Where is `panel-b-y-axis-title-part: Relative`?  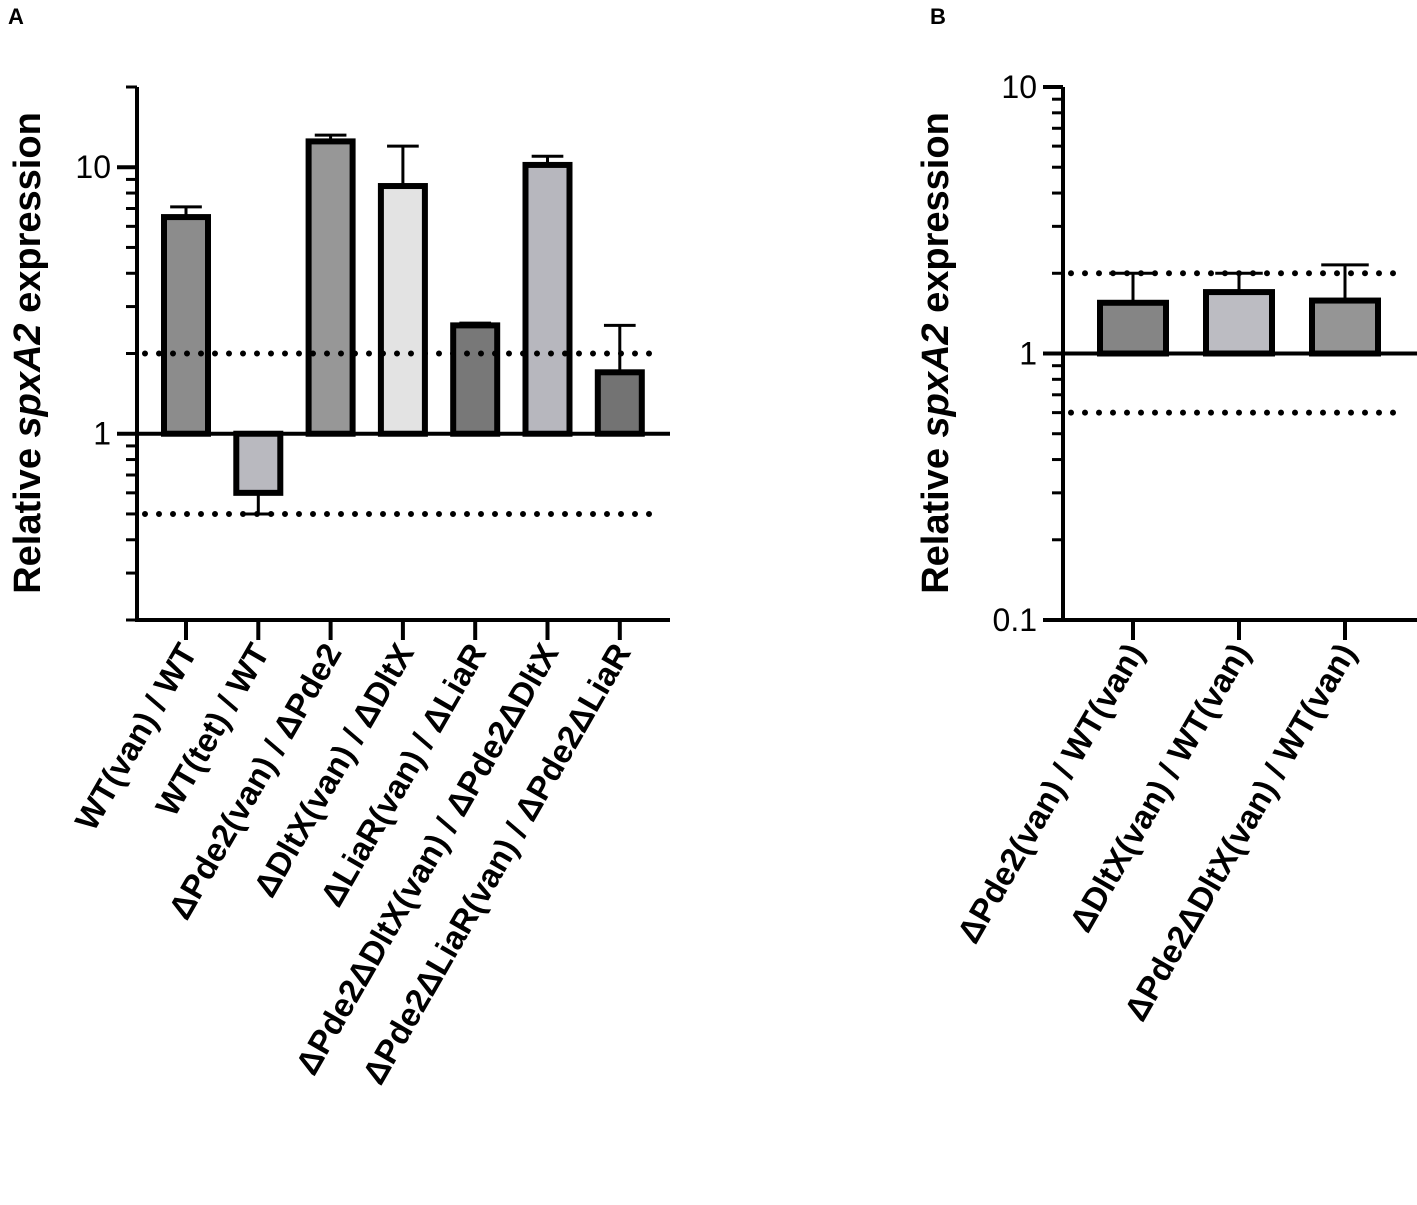
panel-b-y-axis-title-part: Relative is located at coordinates (936, 515).